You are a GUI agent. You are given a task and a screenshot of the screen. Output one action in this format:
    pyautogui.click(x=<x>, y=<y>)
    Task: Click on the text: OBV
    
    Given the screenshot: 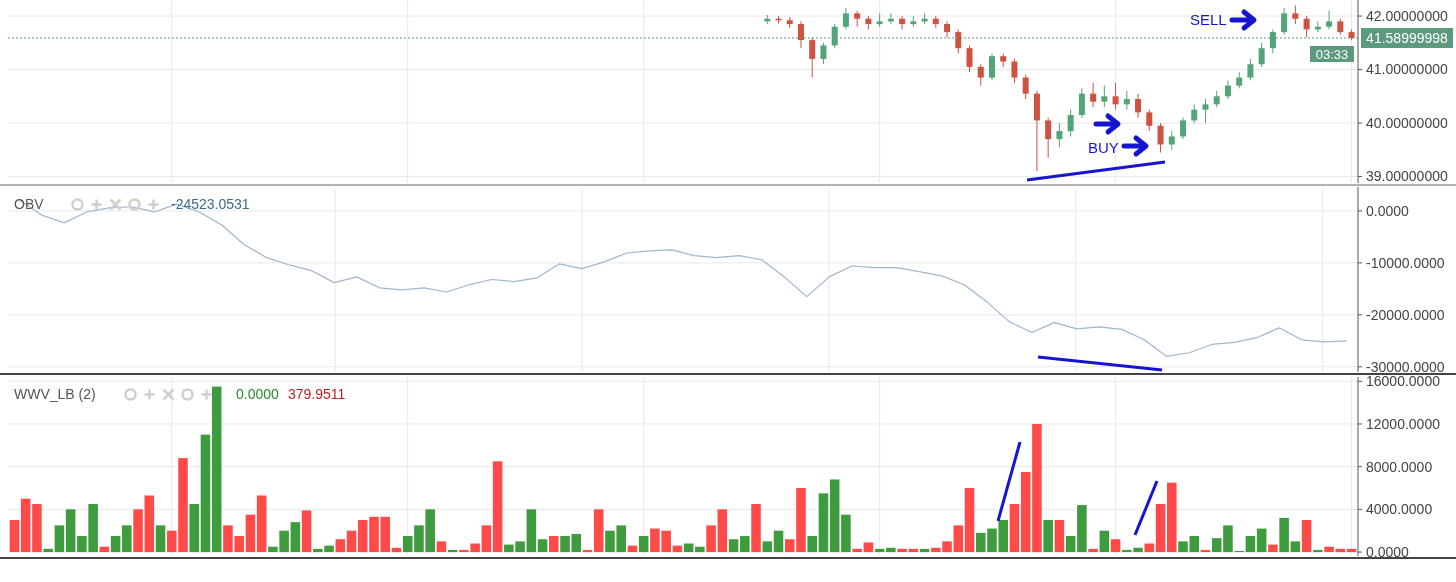 What is the action you would take?
    pyautogui.click(x=29, y=204)
    